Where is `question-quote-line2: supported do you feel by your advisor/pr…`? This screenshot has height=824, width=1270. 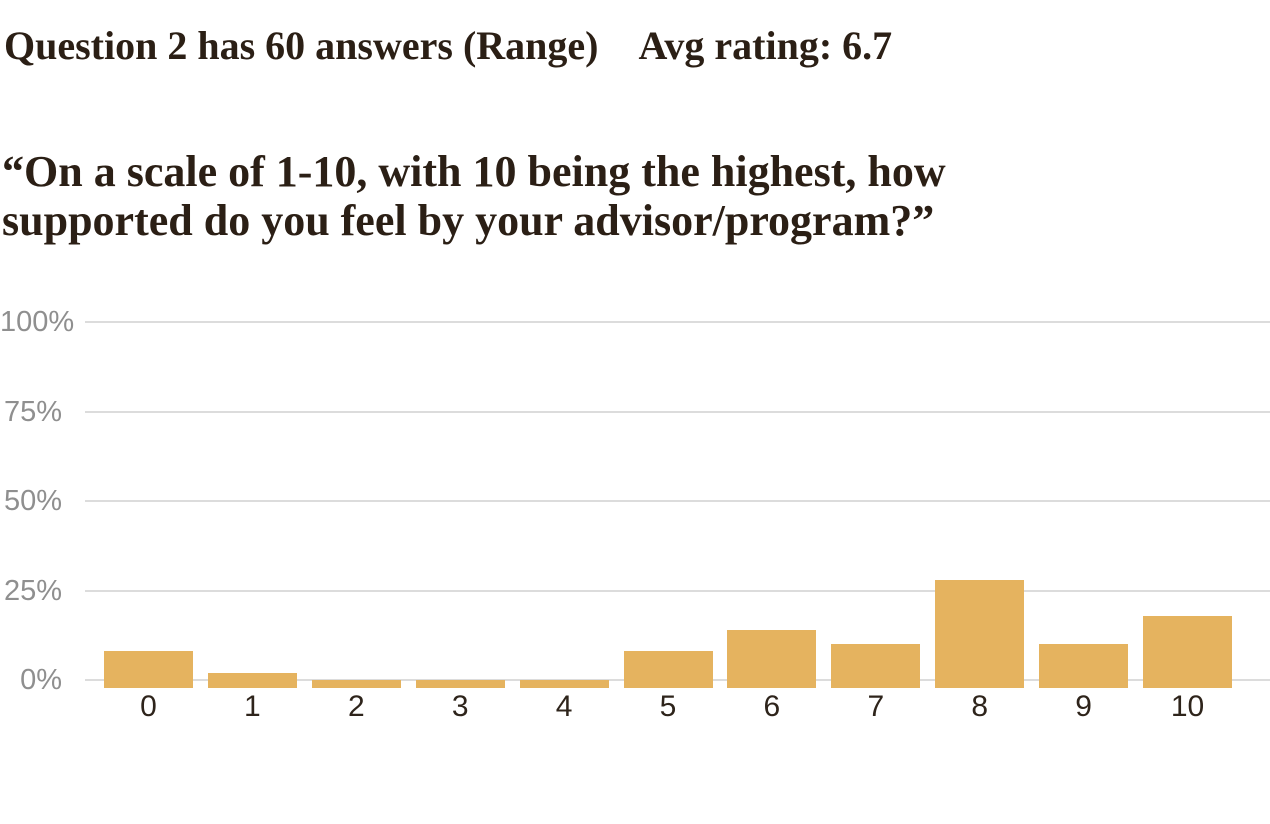 question-quote-line2: supported do you feel by your advisor/pr… is located at coordinates (468, 220).